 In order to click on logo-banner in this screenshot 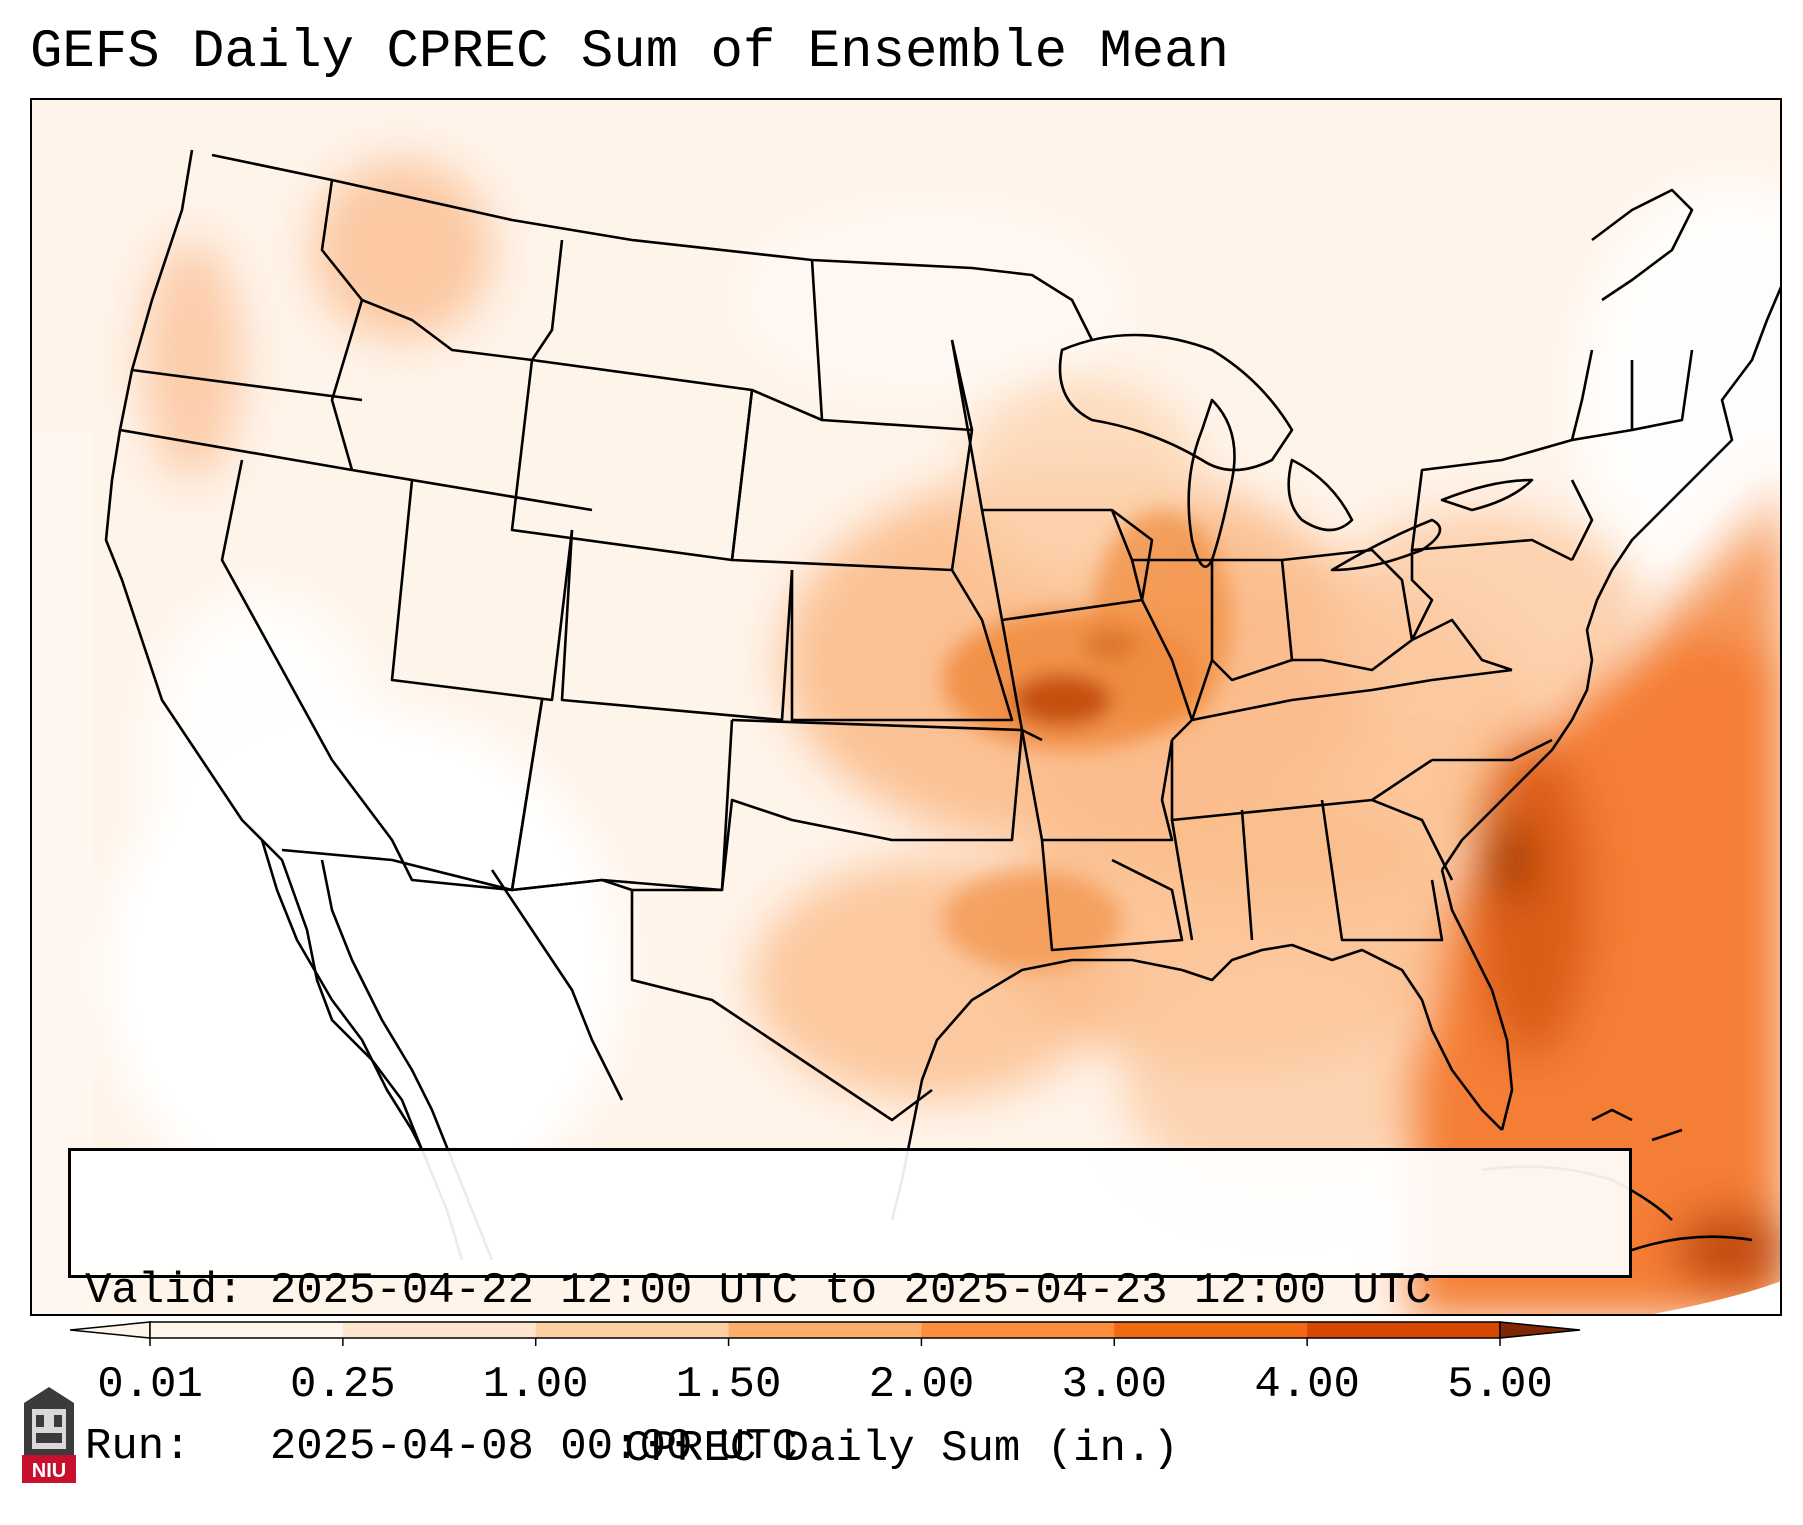, I will do `click(49, 1469)`.